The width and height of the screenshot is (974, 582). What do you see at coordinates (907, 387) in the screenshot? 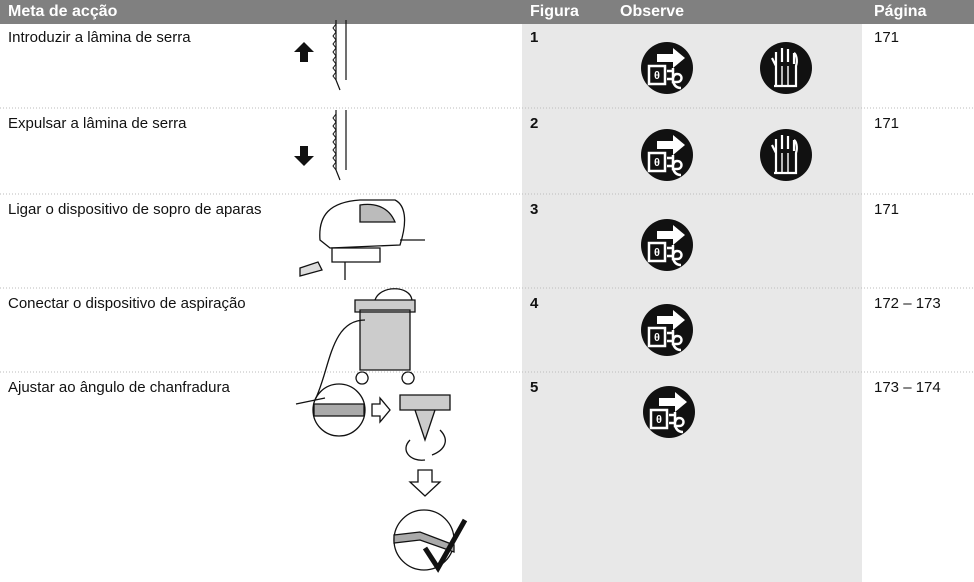
I see `page-ref: 173 – 174` at bounding box center [907, 387].